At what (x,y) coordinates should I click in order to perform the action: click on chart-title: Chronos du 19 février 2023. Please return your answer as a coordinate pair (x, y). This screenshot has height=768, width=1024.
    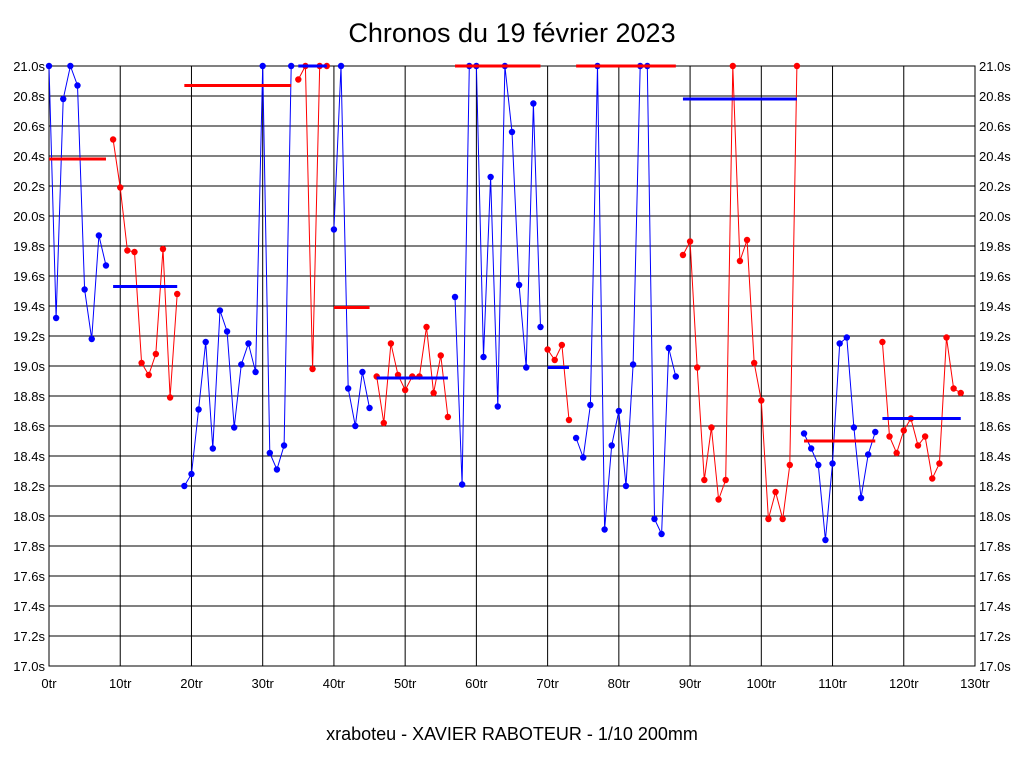
    Looking at the image, I should click on (511, 33).